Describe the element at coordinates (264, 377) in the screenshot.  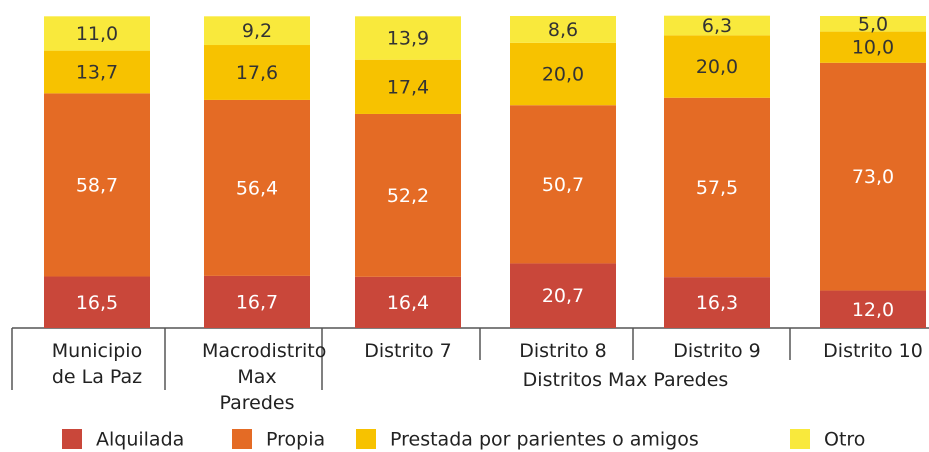
I see `x-tick-label: Macrodistrito Max Paredes` at that location.